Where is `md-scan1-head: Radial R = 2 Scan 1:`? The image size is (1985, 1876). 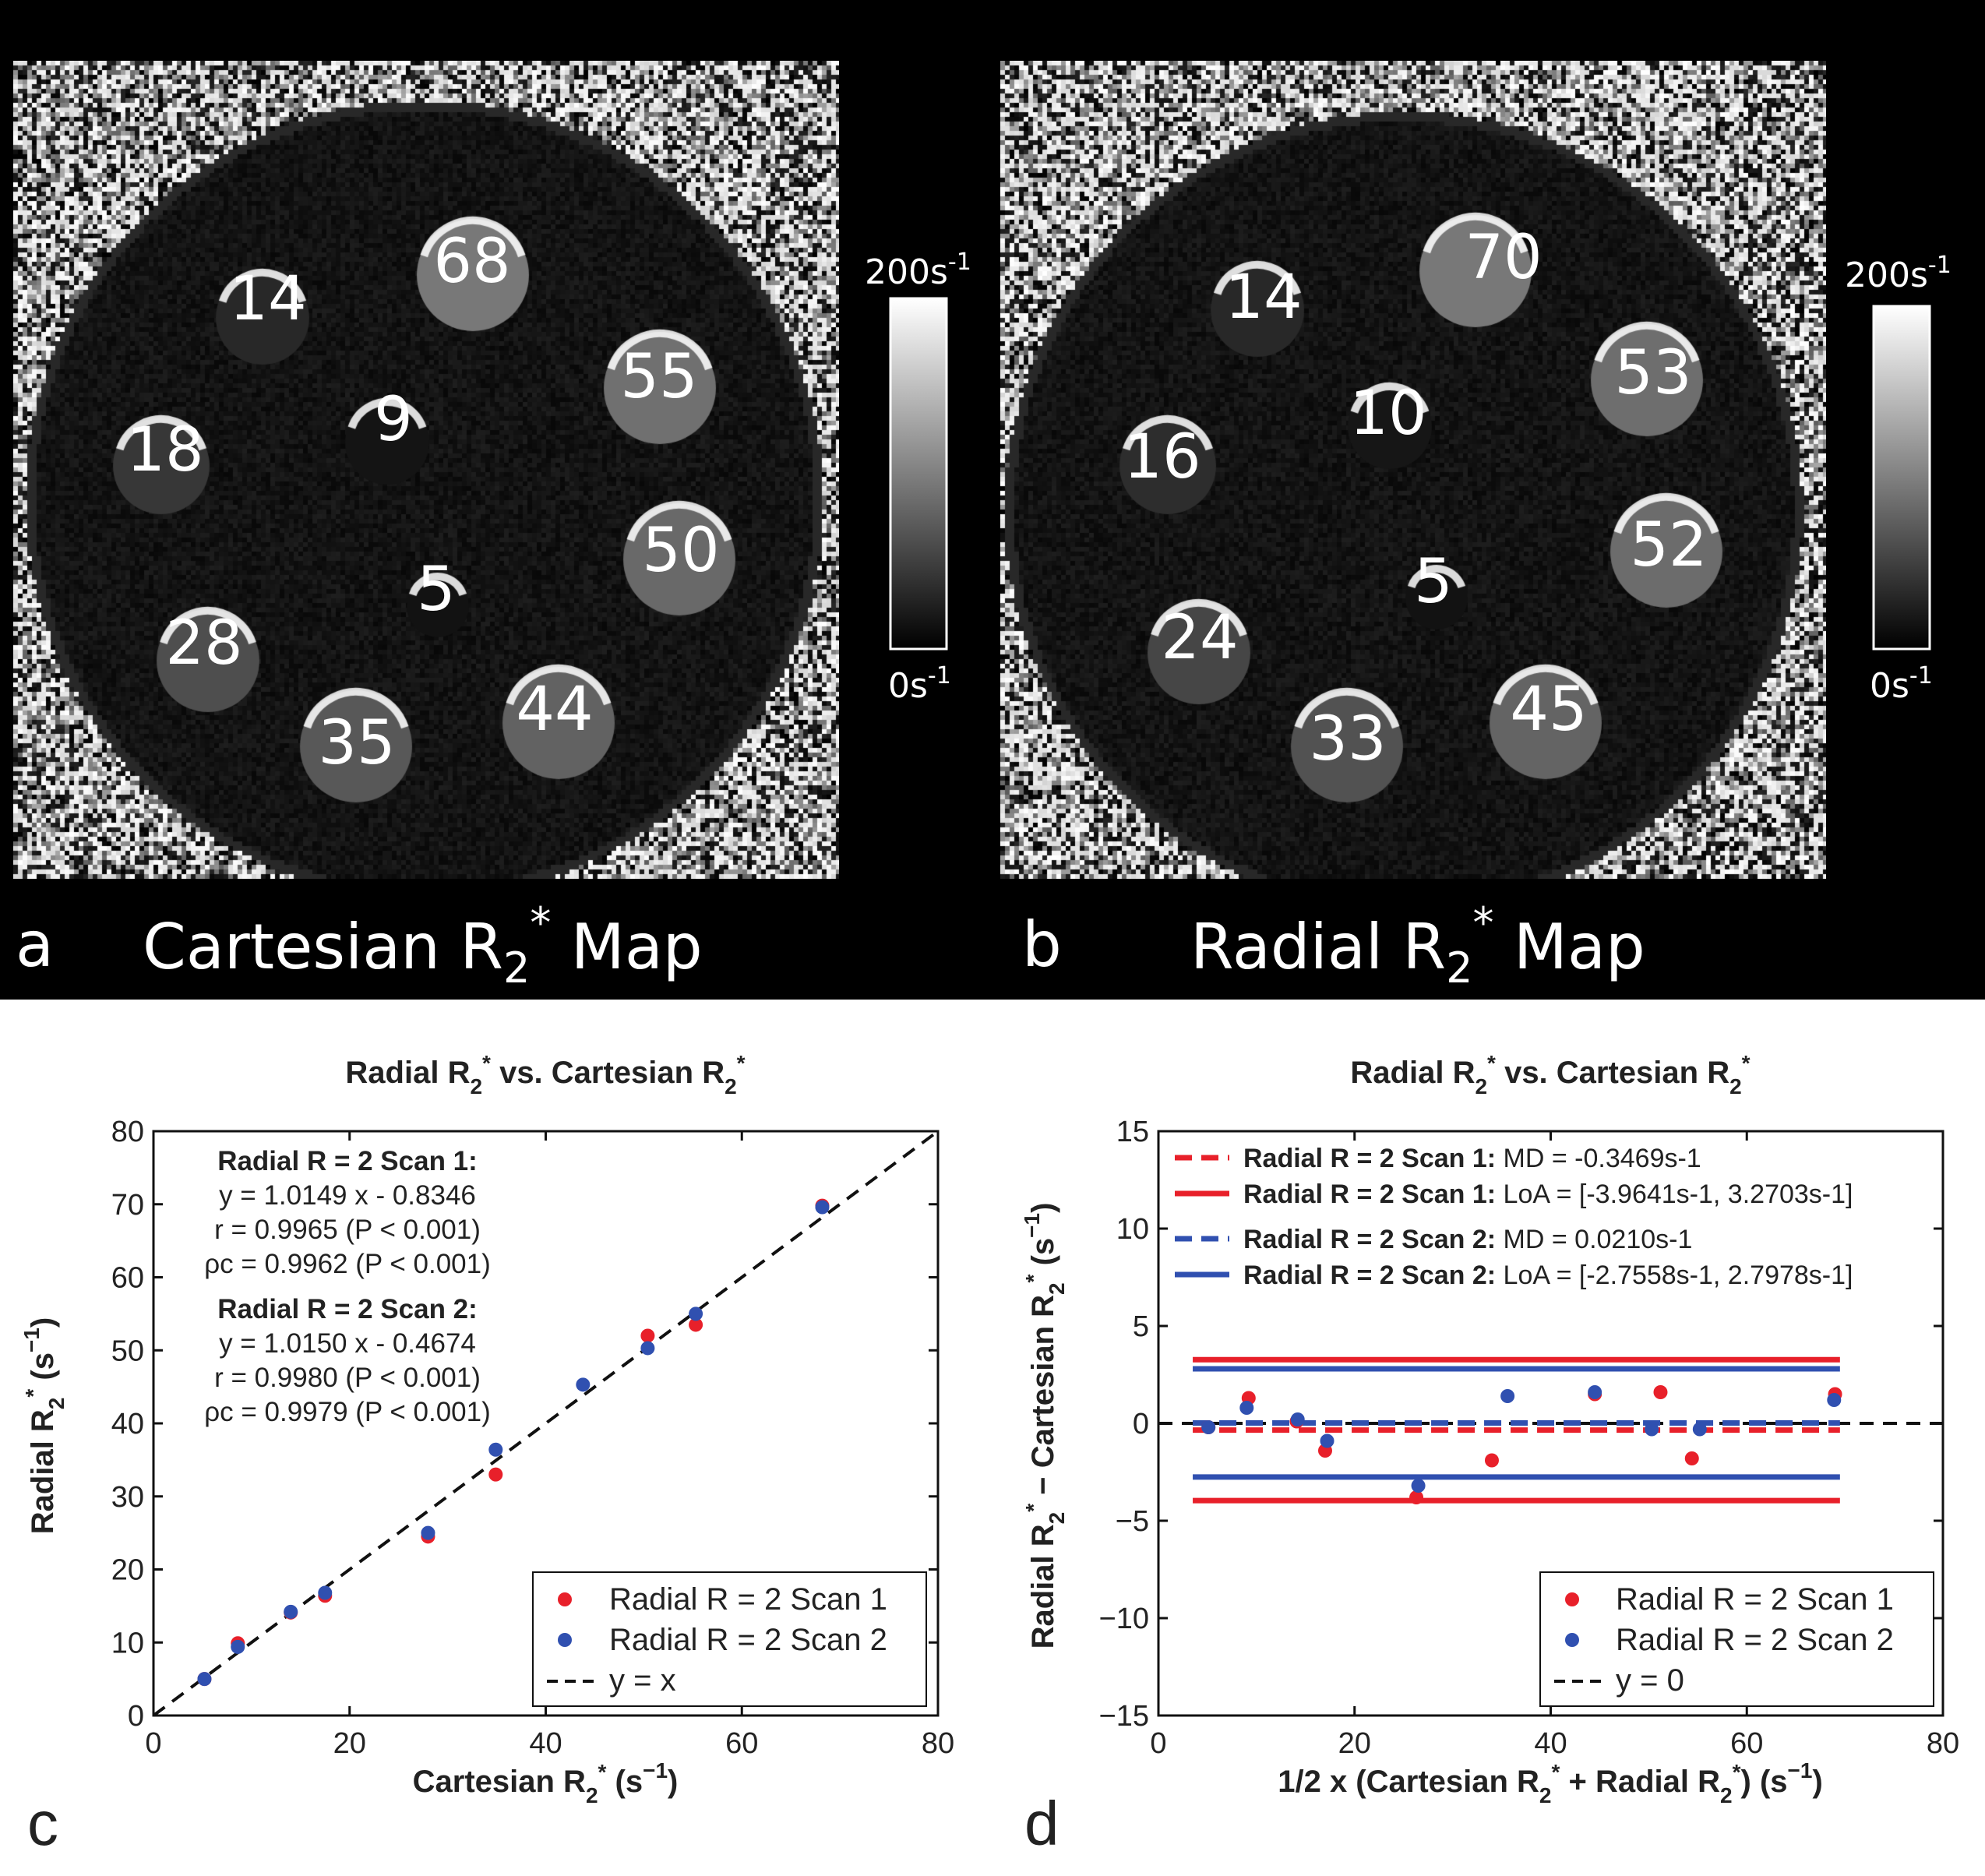 md-scan1-head: Radial R = 2 Scan 1: is located at coordinates (1370, 1158).